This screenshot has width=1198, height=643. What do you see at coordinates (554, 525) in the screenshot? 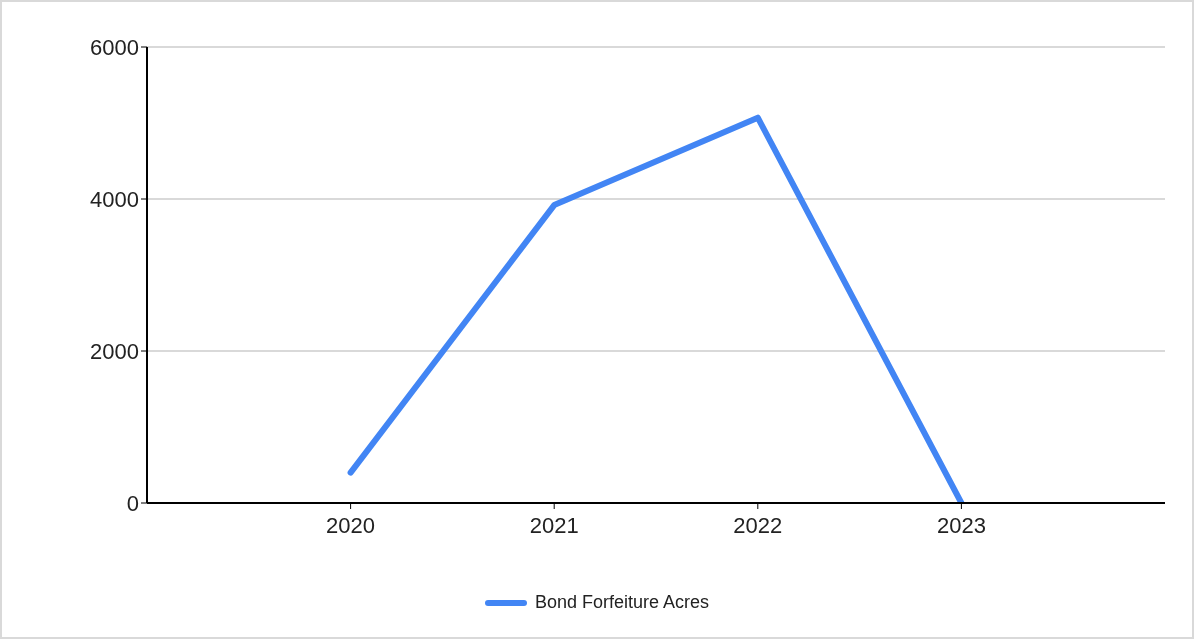
I see `x-tick-label: 2021` at bounding box center [554, 525].